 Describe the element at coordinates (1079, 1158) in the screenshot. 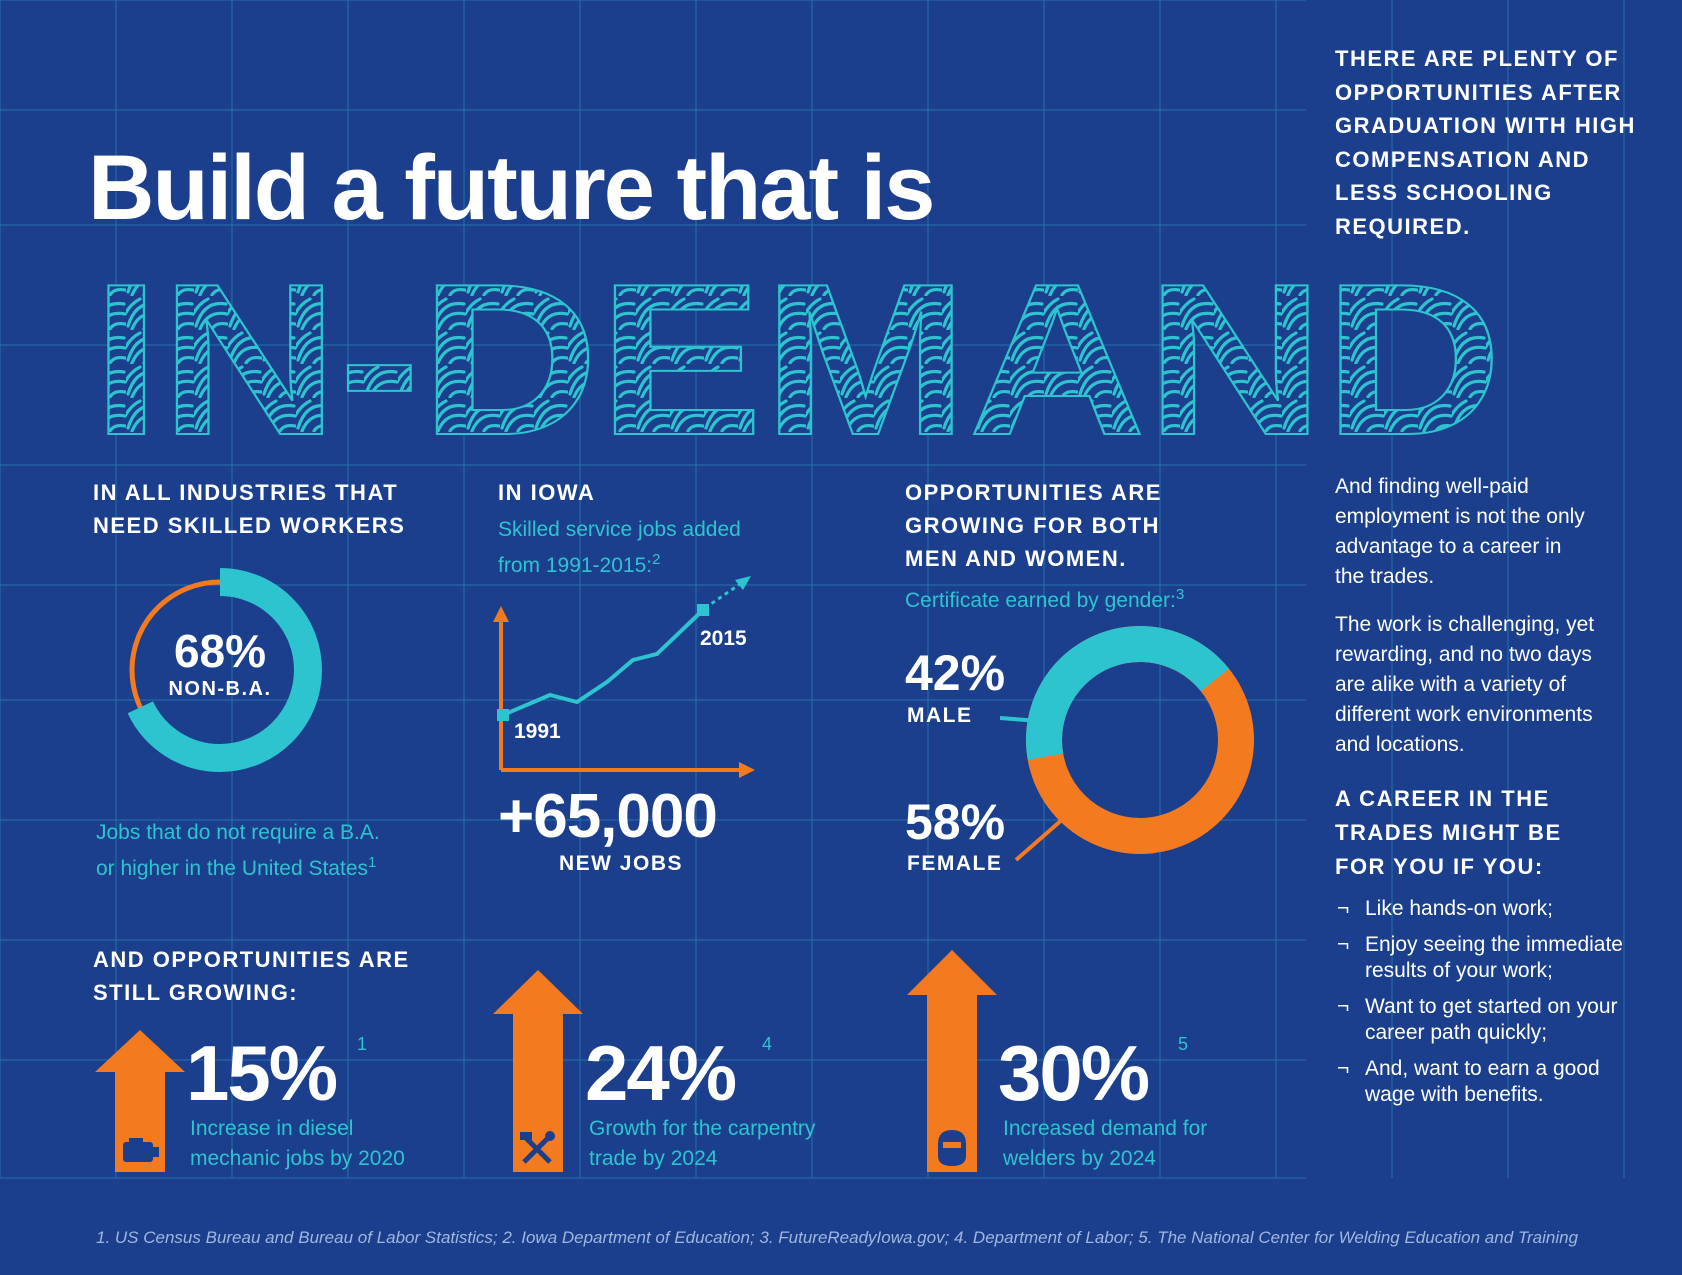

I see `growth-caption-3-line2: welders by 2024` at that location.